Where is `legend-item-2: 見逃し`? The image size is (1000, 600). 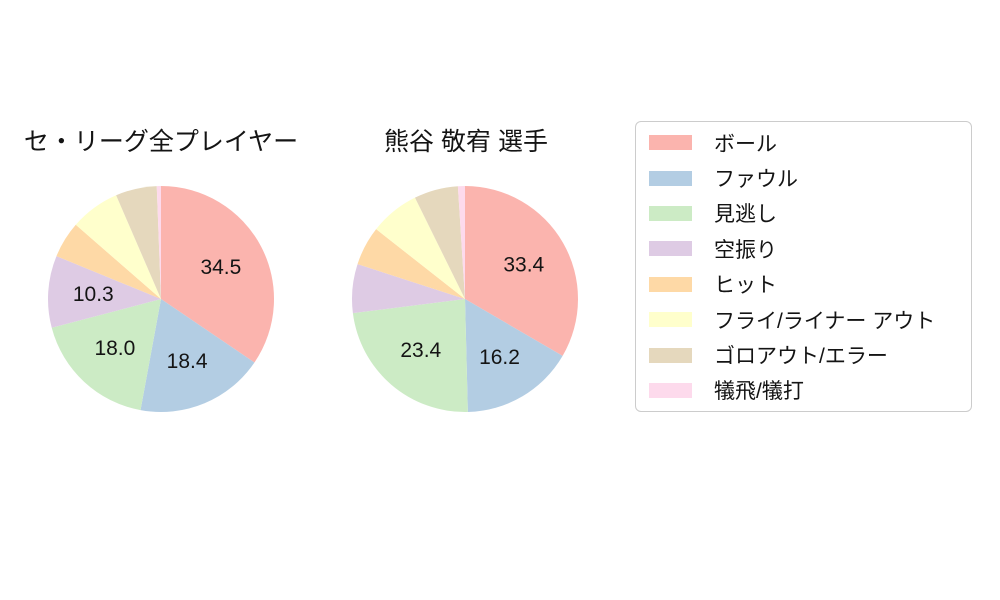 legend-item-2: 見逃し is located at coordinates (810, 213).